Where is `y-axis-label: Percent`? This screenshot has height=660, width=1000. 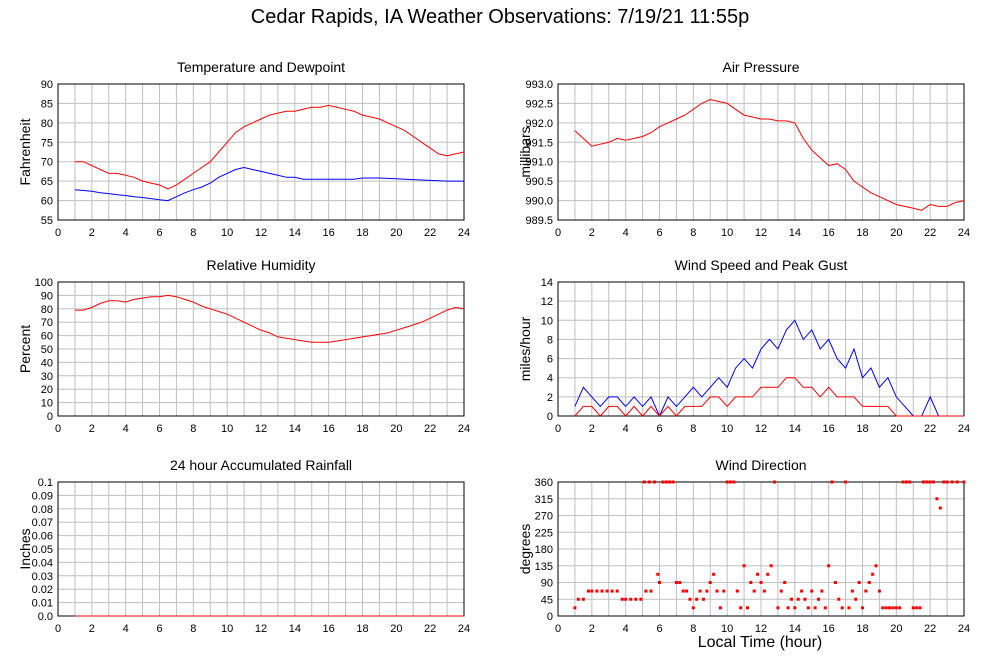 y-axis-label: Percent is located at coordinates (25, 349).